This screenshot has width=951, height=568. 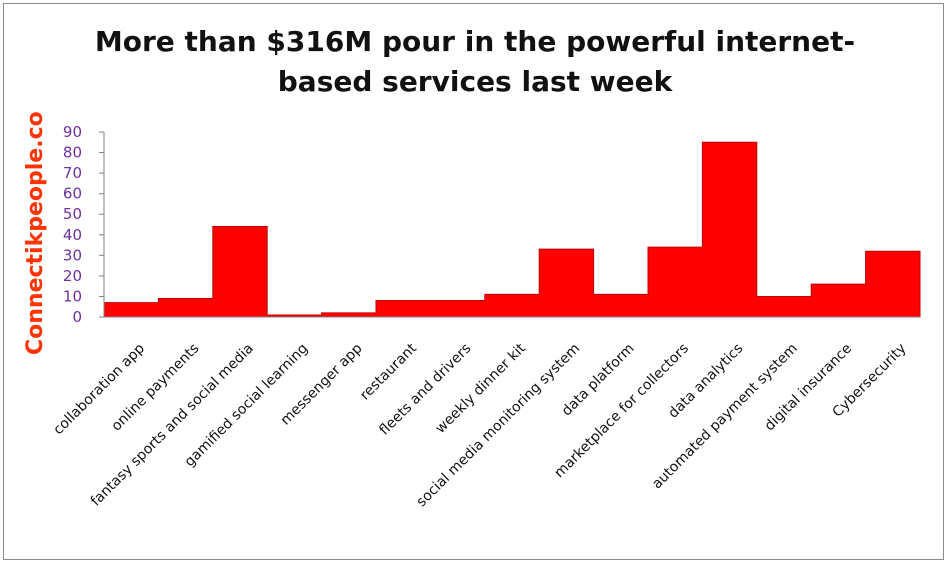 I want to click on x-tick-label: fleets and drivers, so click(x=425, y=390).